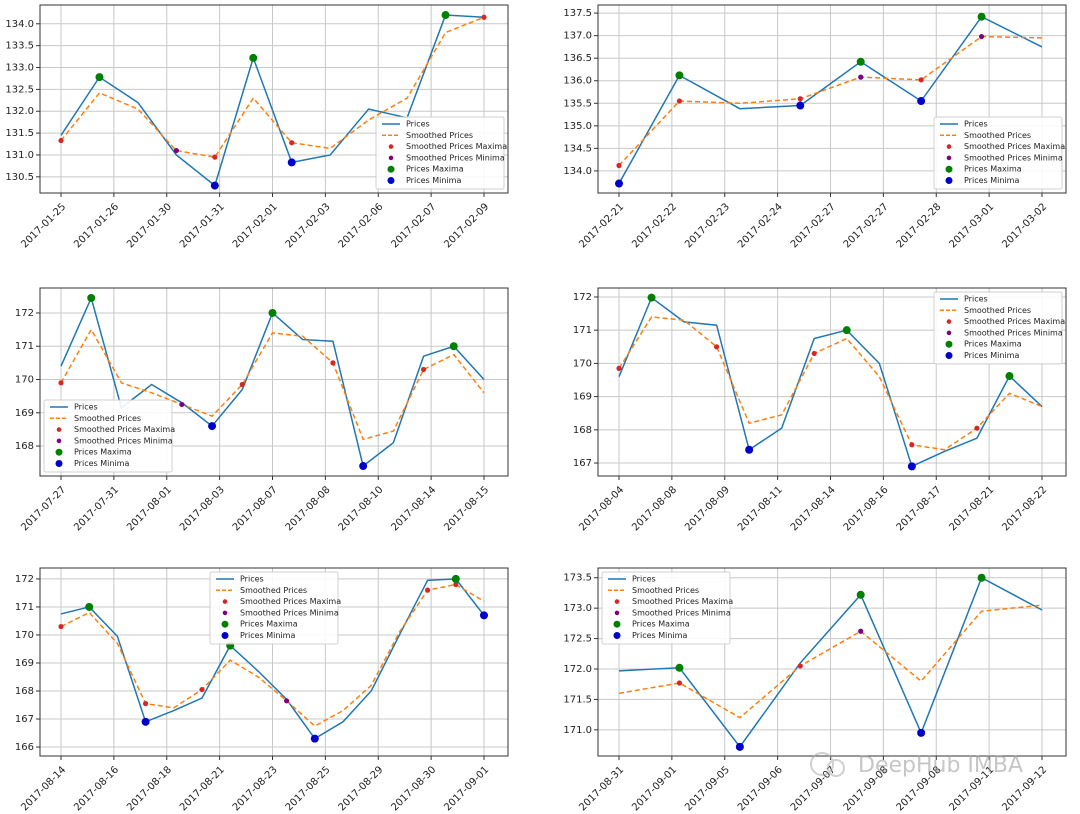 The image size is (1080, 814). What do you see at coordinates (577, 103) in the screenshot?
I see `y-tick-label: 135.5` at bounding box center [577, 103].